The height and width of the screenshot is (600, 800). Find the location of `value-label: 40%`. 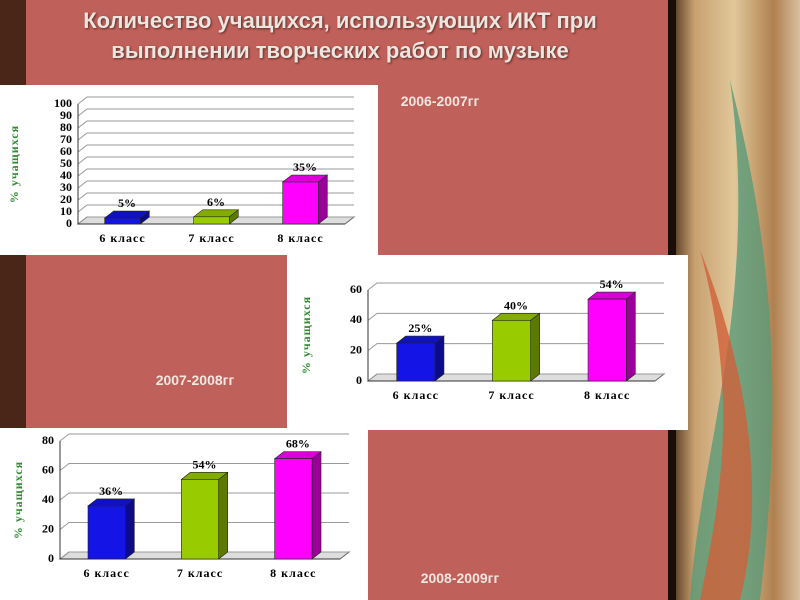

value-label: 40% is located at coordinates (516, 305).